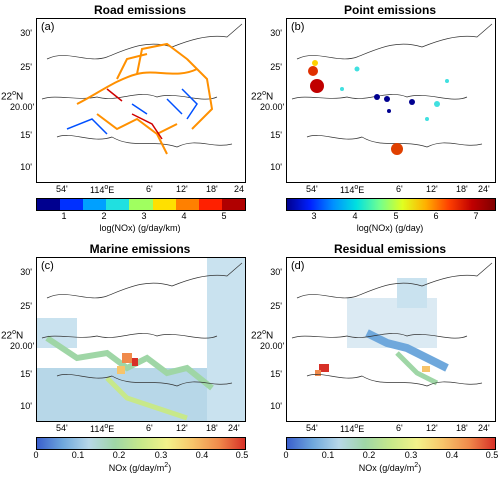 This screenshot has width=500, height=478. I want to click on road-network-map, so click(142, 89).